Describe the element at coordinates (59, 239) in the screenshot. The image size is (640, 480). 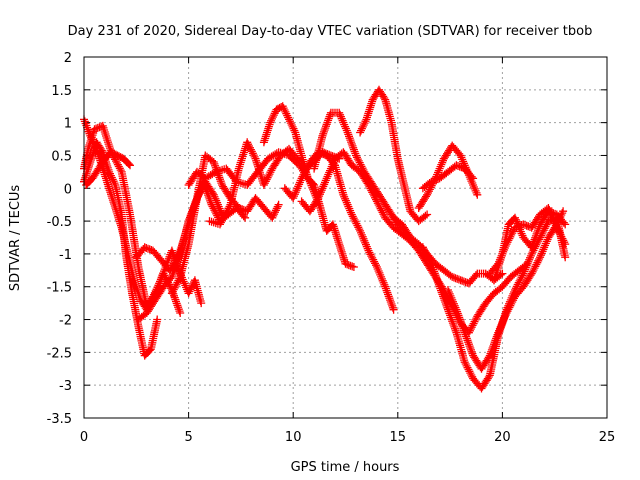
I see `y-tick-labels: 2 1.5 1 0.5 0 -0.5 -1 -1.5 -2 -2.5 -3 -3.5` at that location.